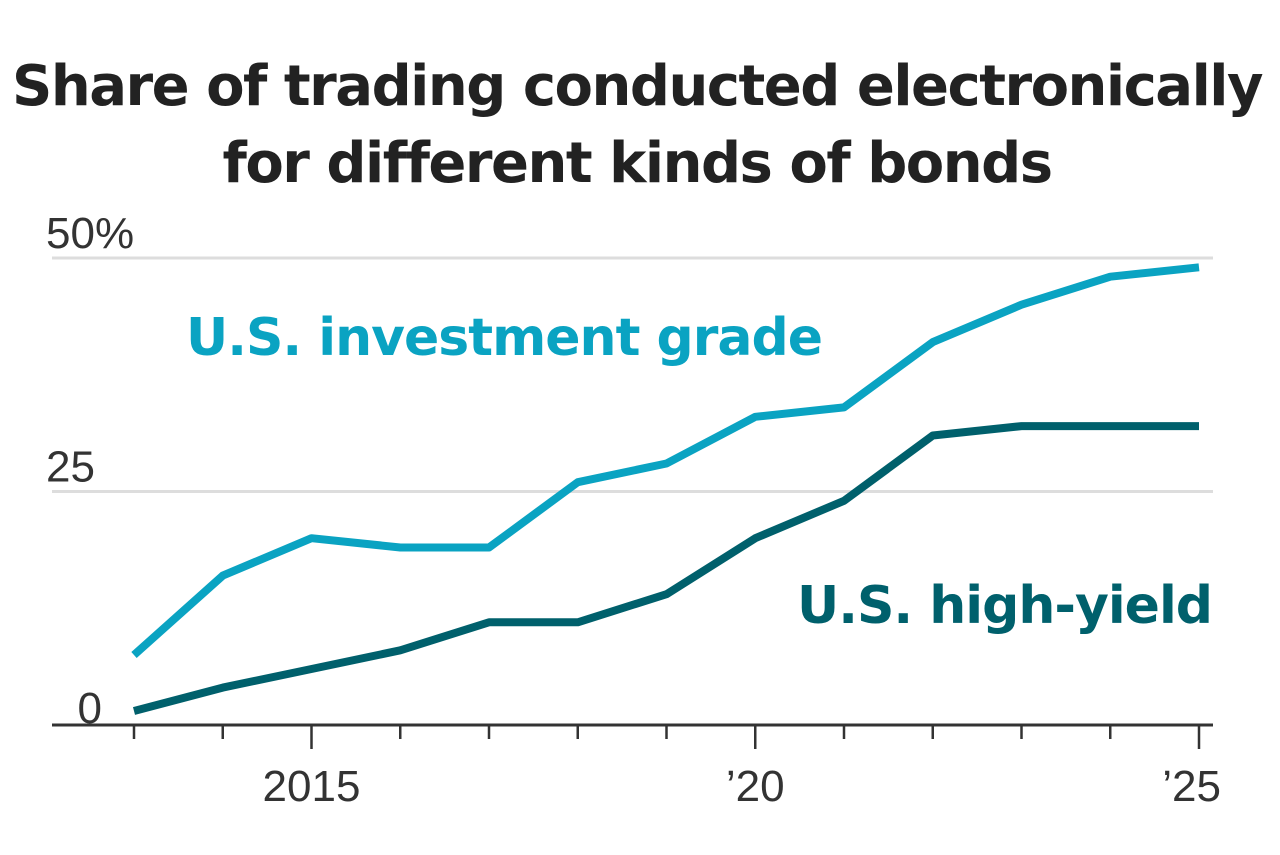  Describe the element at coordinates (1004, 606) in the screenshot. I see `series-label-high-yield: U.S. high-yield` at that location.